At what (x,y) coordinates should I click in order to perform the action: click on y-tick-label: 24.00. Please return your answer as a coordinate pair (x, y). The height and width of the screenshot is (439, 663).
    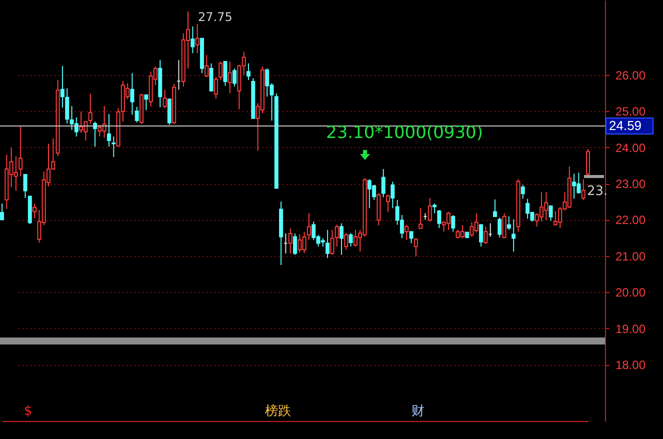
    Looking at the image, I should click on (631, 147).